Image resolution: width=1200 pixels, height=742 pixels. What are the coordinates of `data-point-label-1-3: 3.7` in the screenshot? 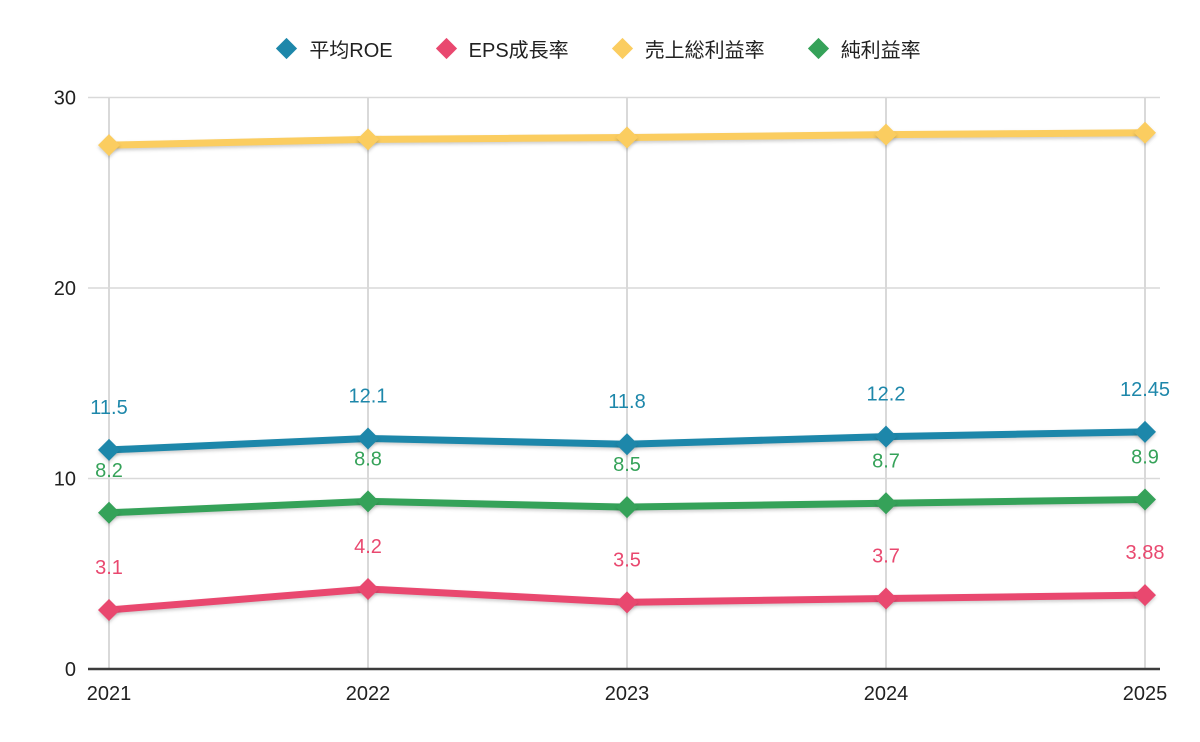 It's located at (886, 557).